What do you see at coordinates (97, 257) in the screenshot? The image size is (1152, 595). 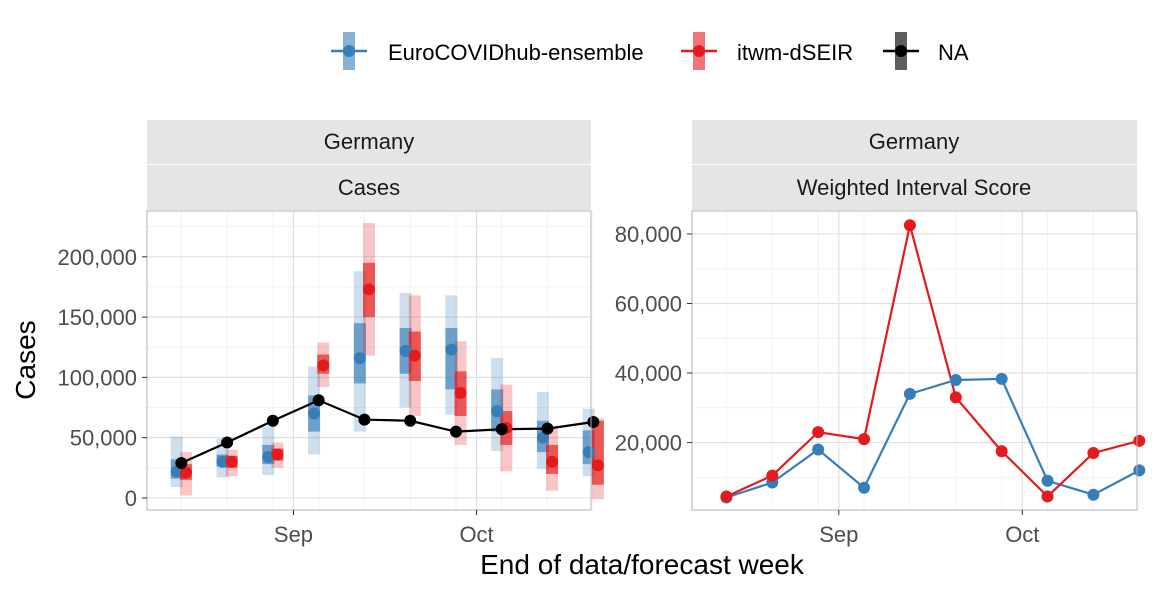 I see `y-tick-label: 200,000` at bounding box center [97, 257].